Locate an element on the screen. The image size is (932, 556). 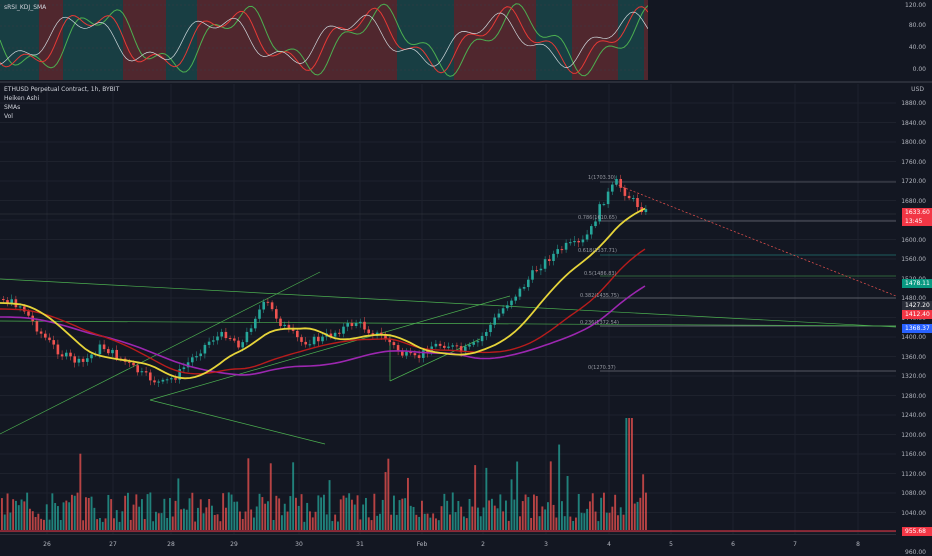
price-axis-label: 1480.00 is located at coordinates (913, 298).